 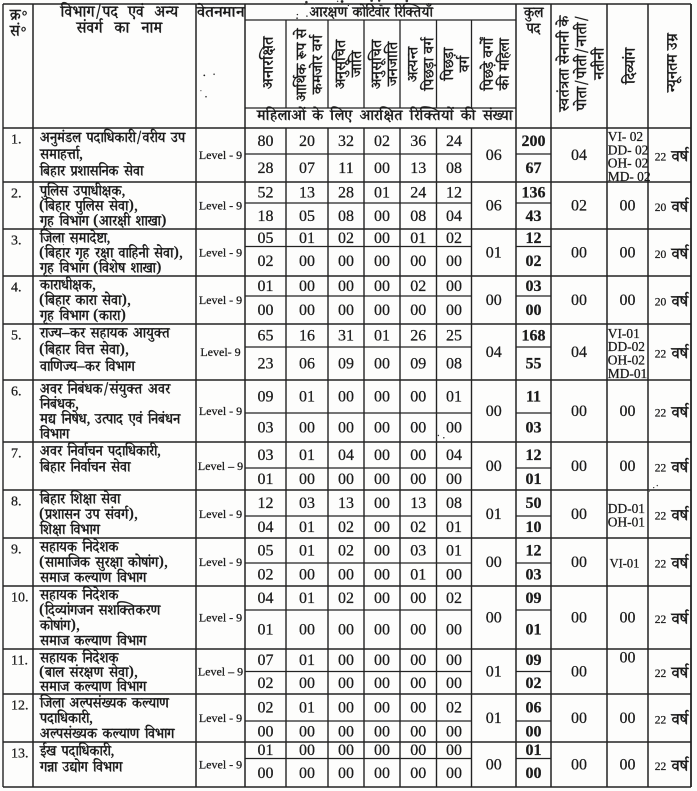 I want to click on svg-text: 8., so click(x=16, y=502).